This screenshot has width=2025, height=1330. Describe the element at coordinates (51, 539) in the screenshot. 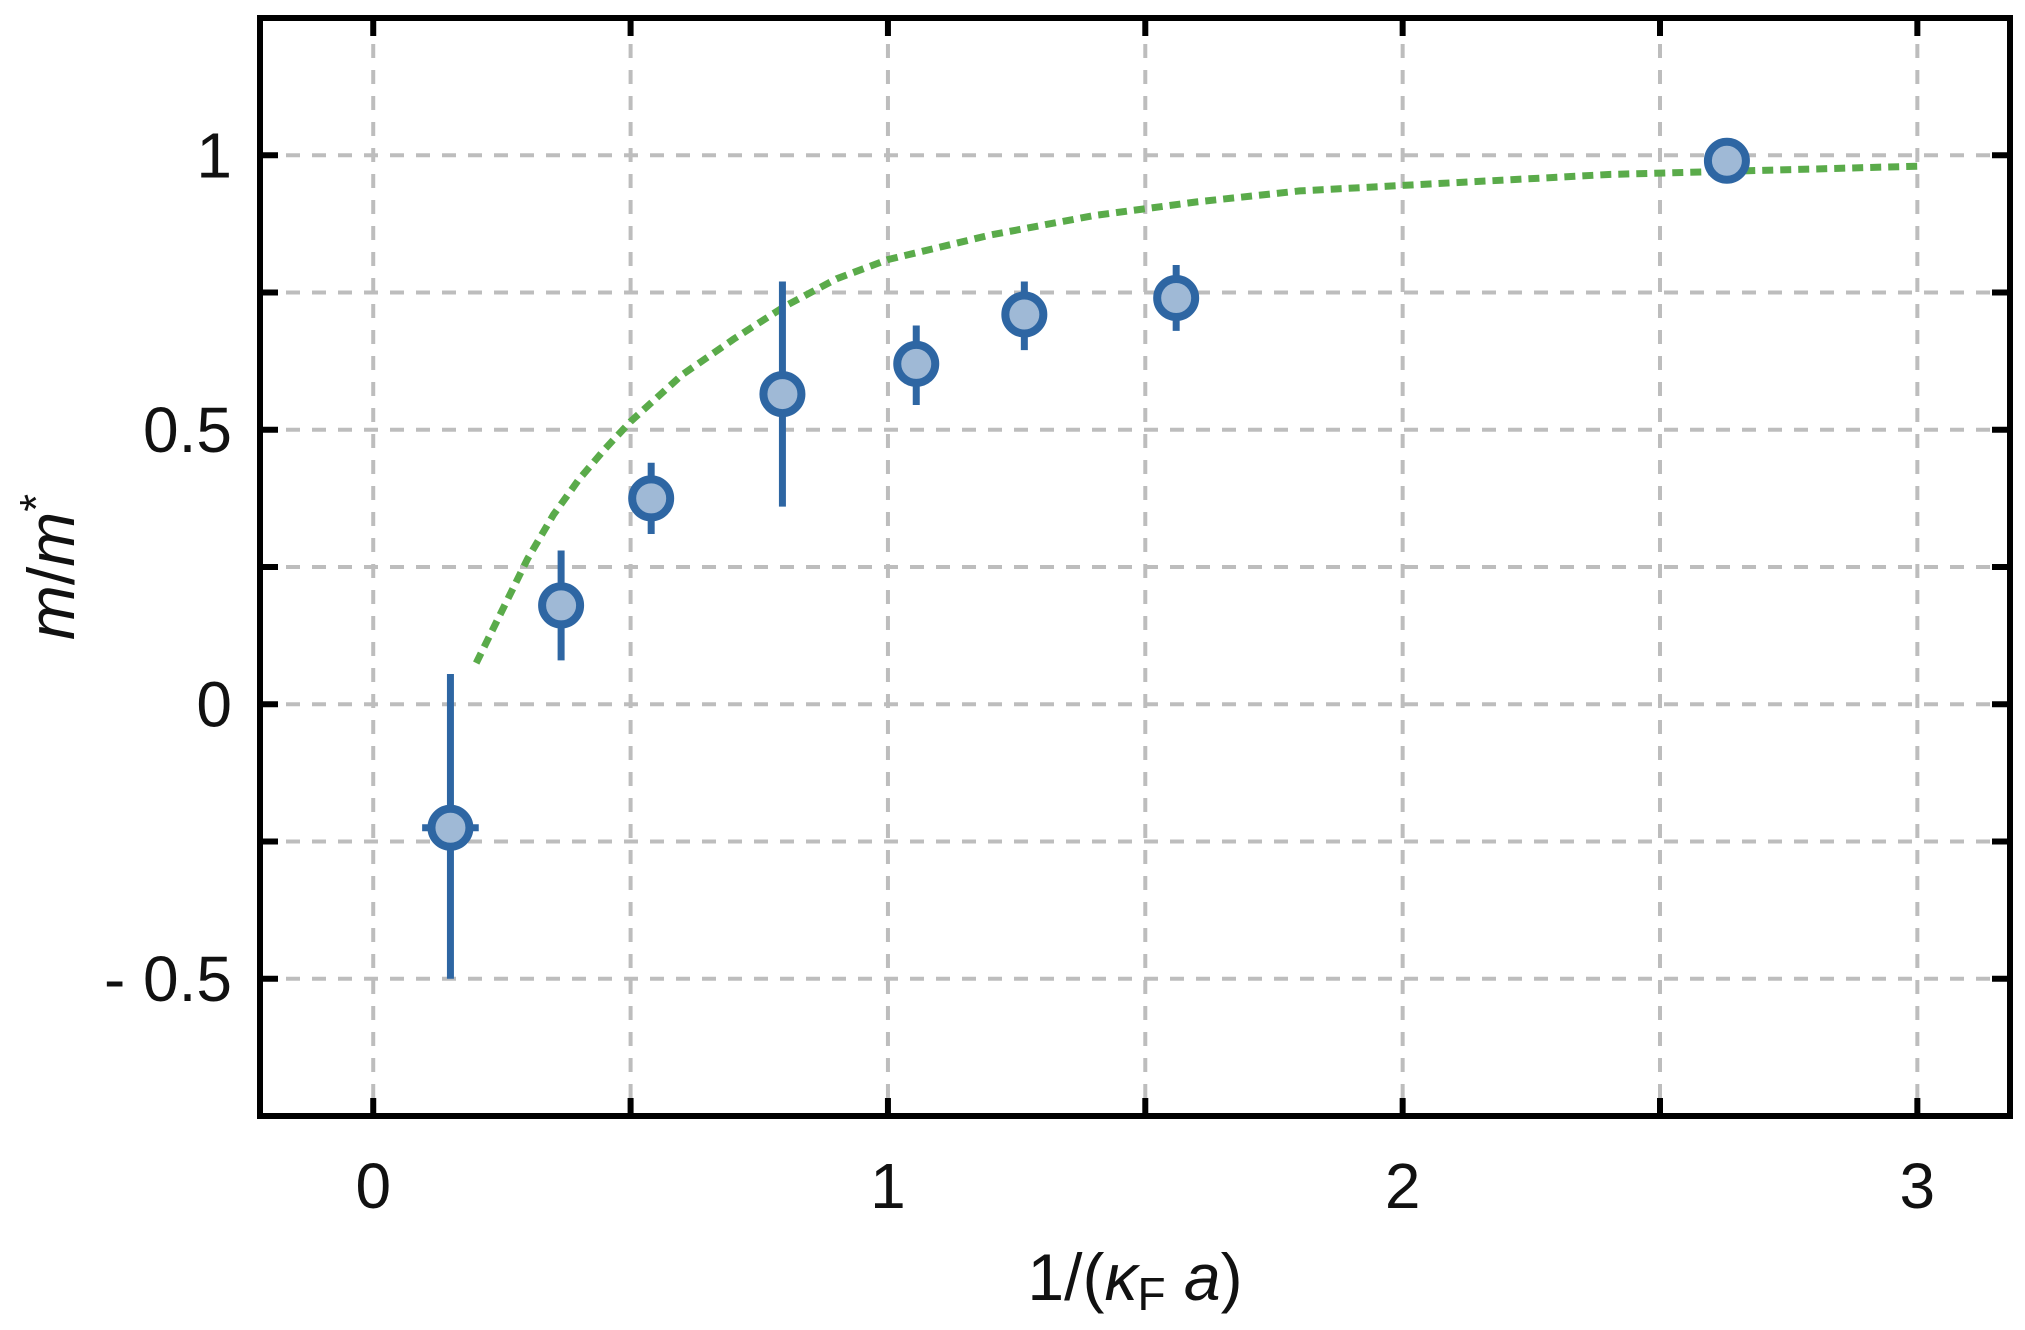

I see `y-axis-label-mstar: m` at that location.